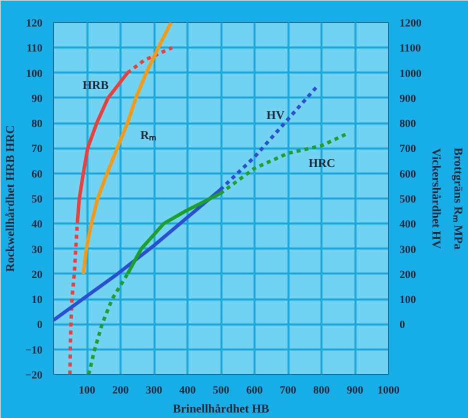 This screenshot has height=418, width=468. Describe the element at coordinates (37, 200) in the screenshot. I see `y-tick-label: 50` at that location.